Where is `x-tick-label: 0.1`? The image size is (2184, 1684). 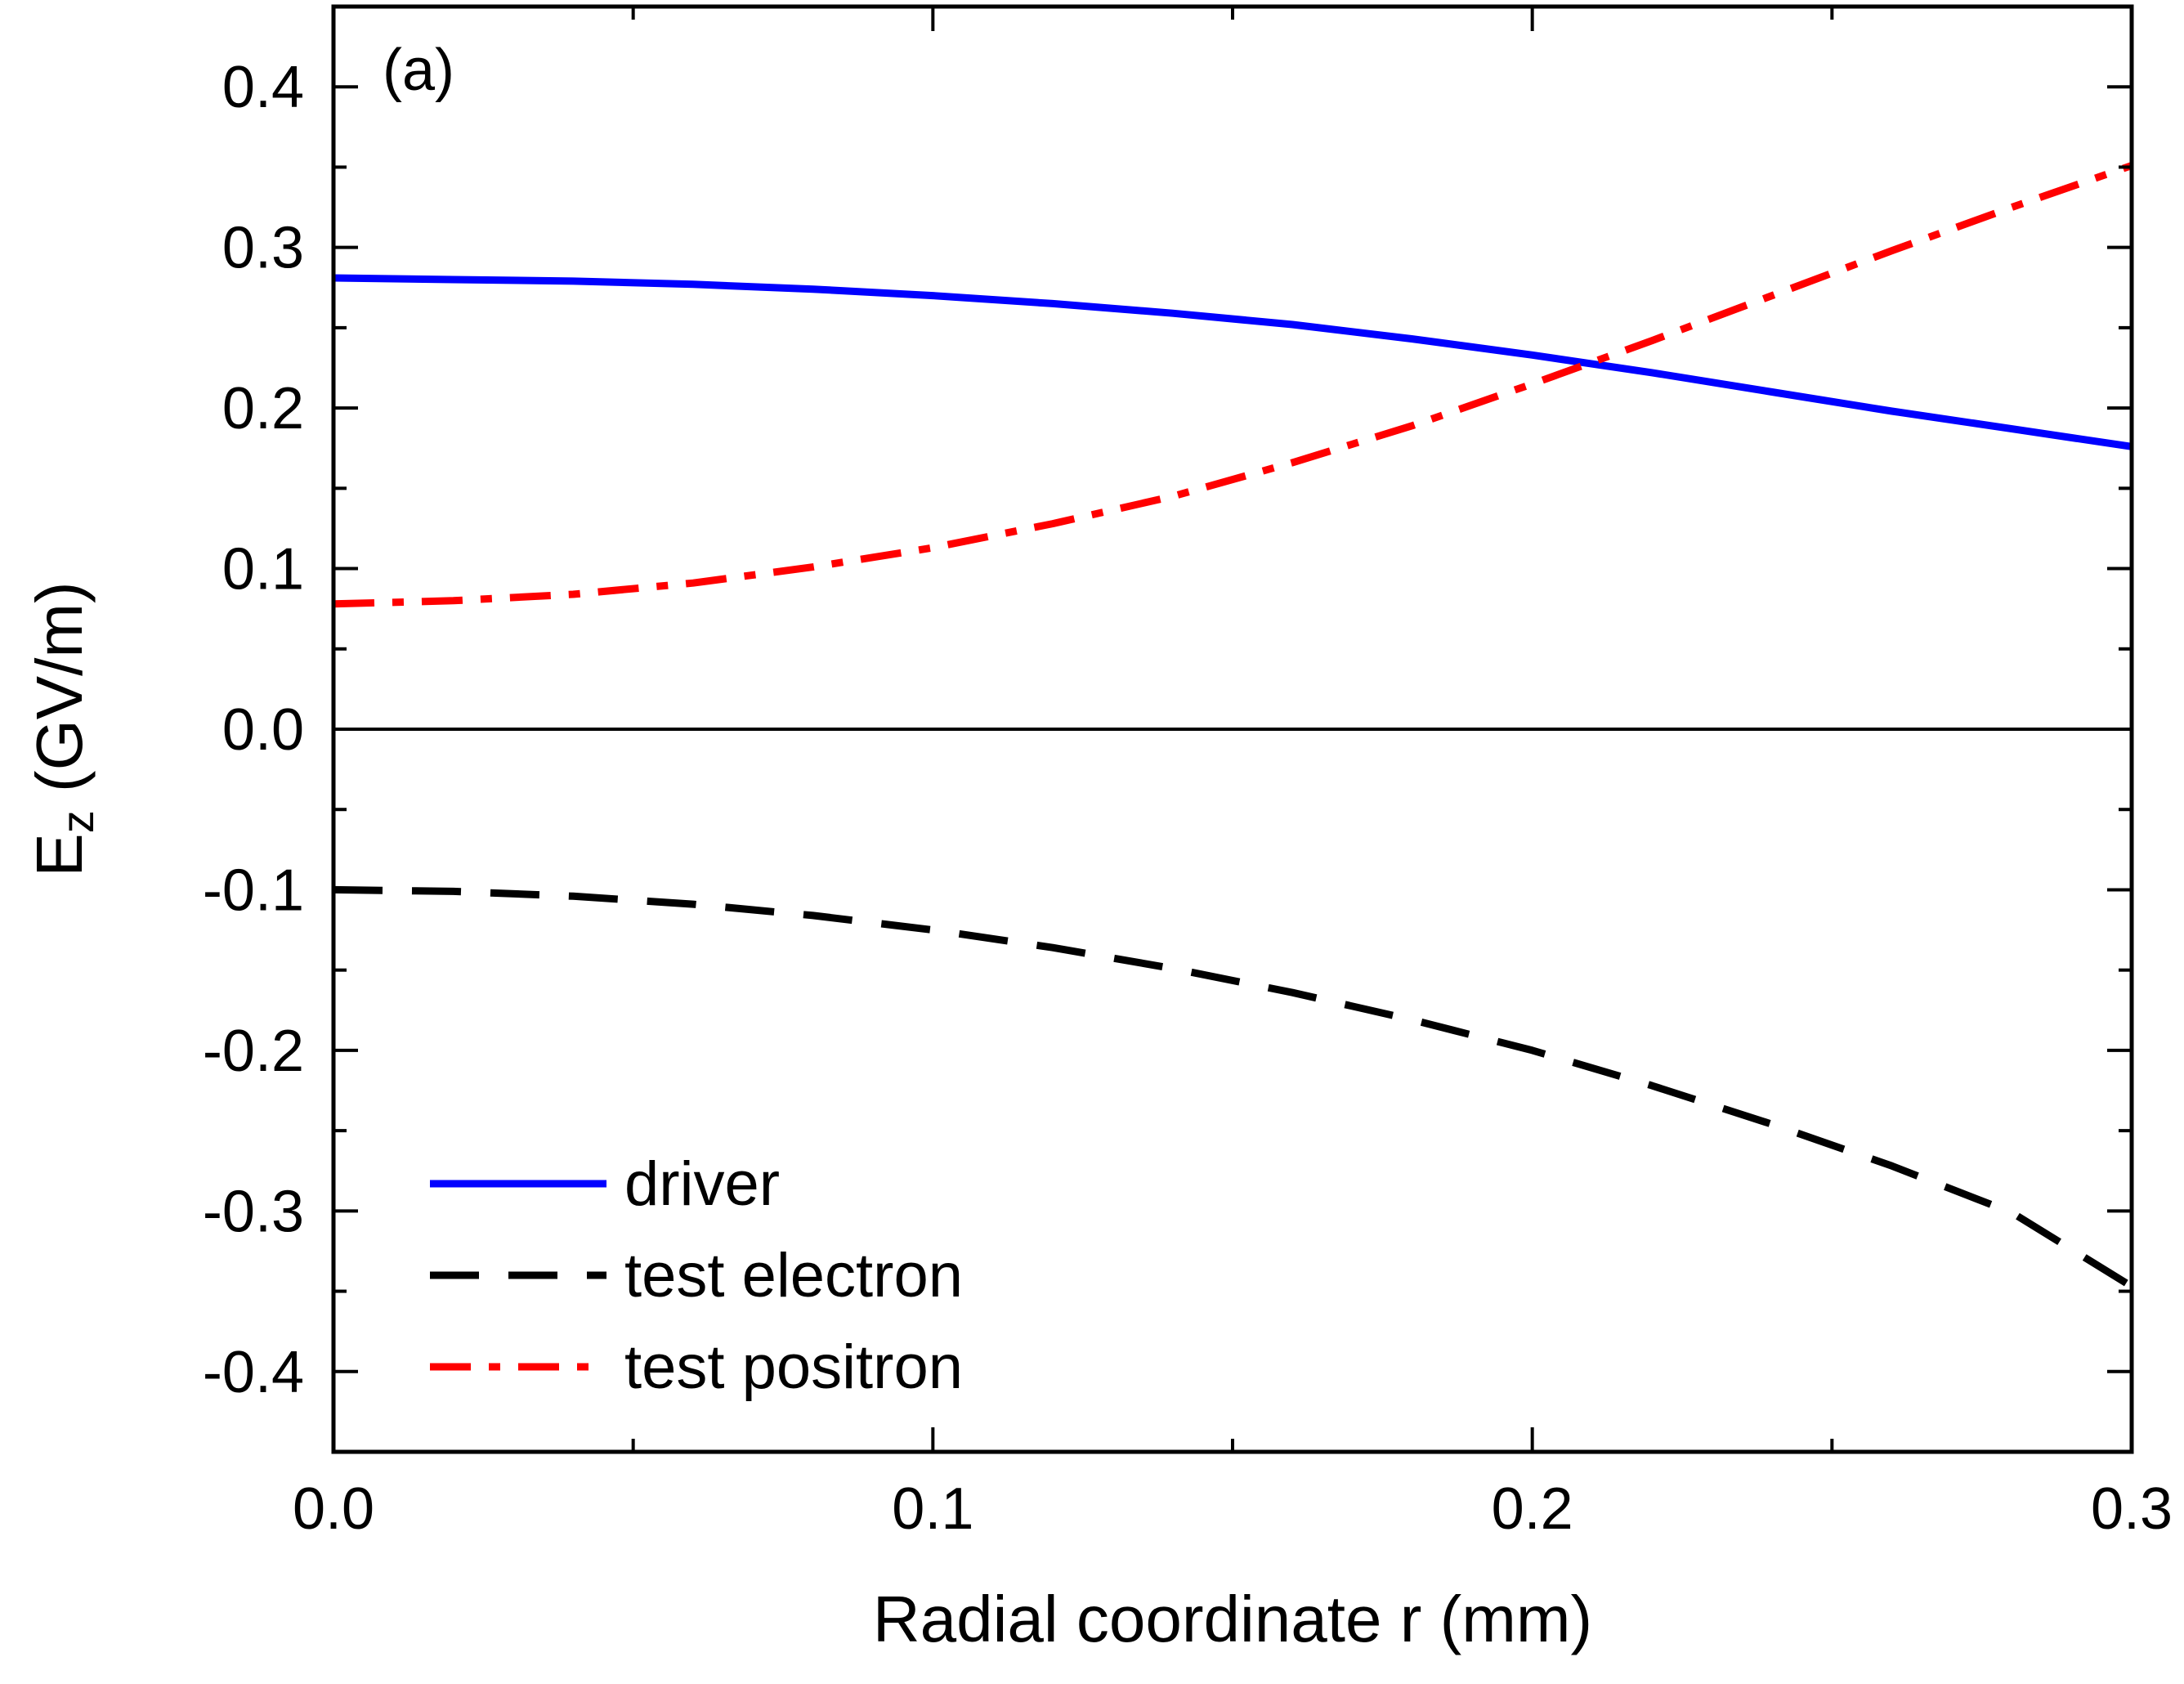 x-tick-label: 0.1 is located at coordinates (932, 1509).